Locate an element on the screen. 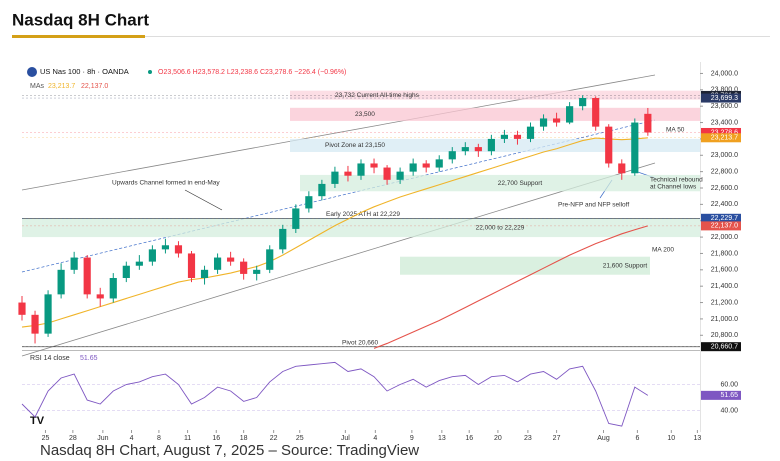 Image resolution: width=780 pixels, height=461 pixels. rsi-badge is located at coordinates (721, 395).